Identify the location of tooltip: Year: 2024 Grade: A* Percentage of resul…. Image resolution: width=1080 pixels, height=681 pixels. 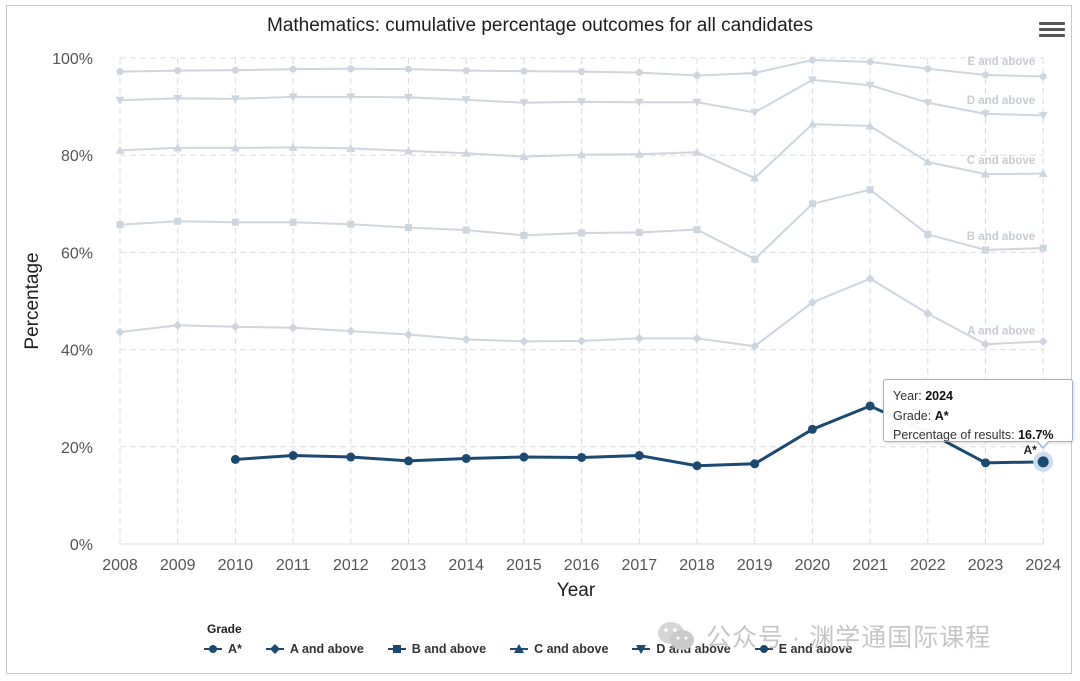
(978, 410).